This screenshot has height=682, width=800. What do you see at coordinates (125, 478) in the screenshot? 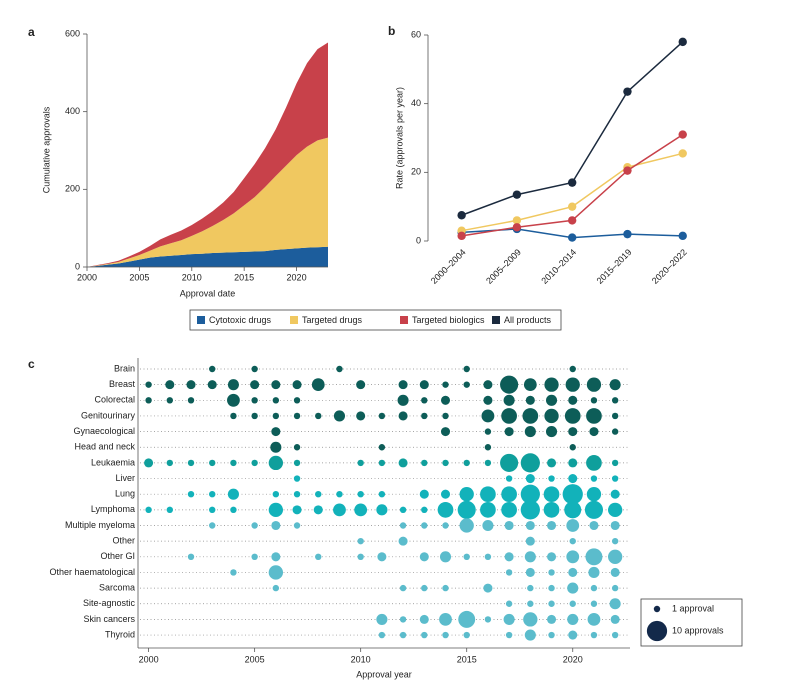
I see `row-label: Liver` at bounding box center [125, 478].